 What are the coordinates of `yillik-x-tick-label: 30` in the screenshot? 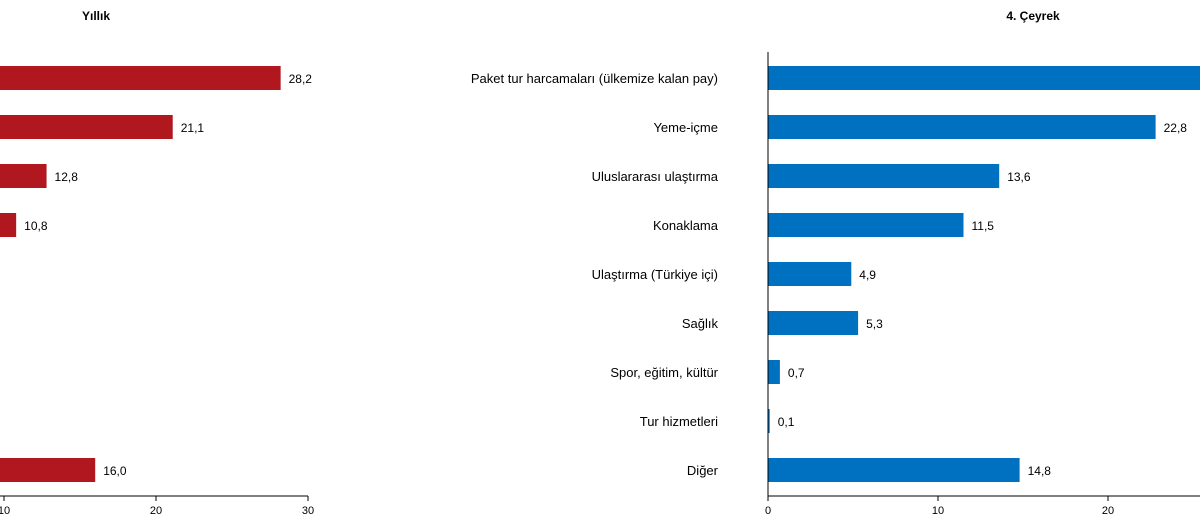 It's located at (308, 511).